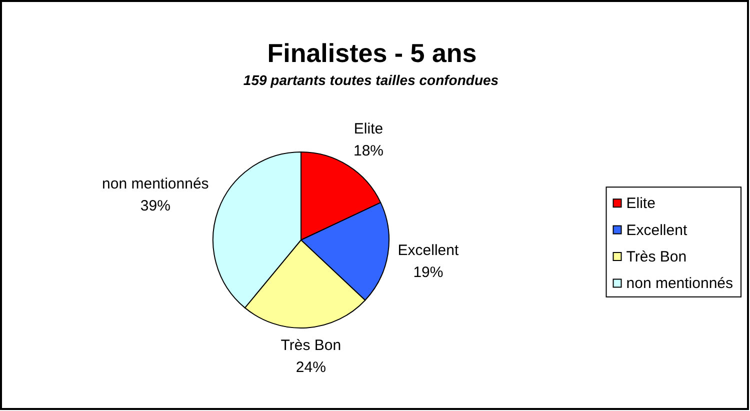 The width and height of the screenshot is (750, 411). I want to click on slice-label: Excellent, so click(429, 250).